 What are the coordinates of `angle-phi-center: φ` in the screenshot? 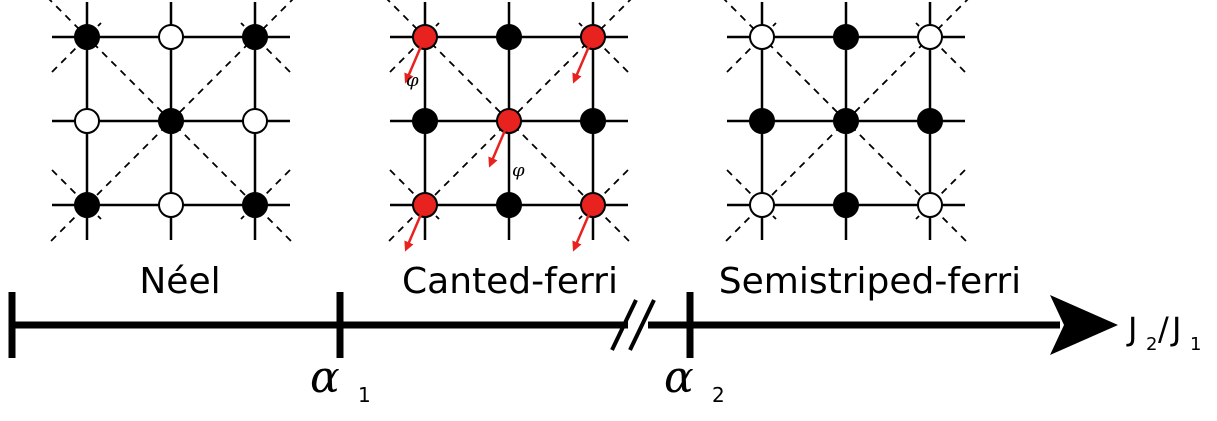 It's located at (518, 170).